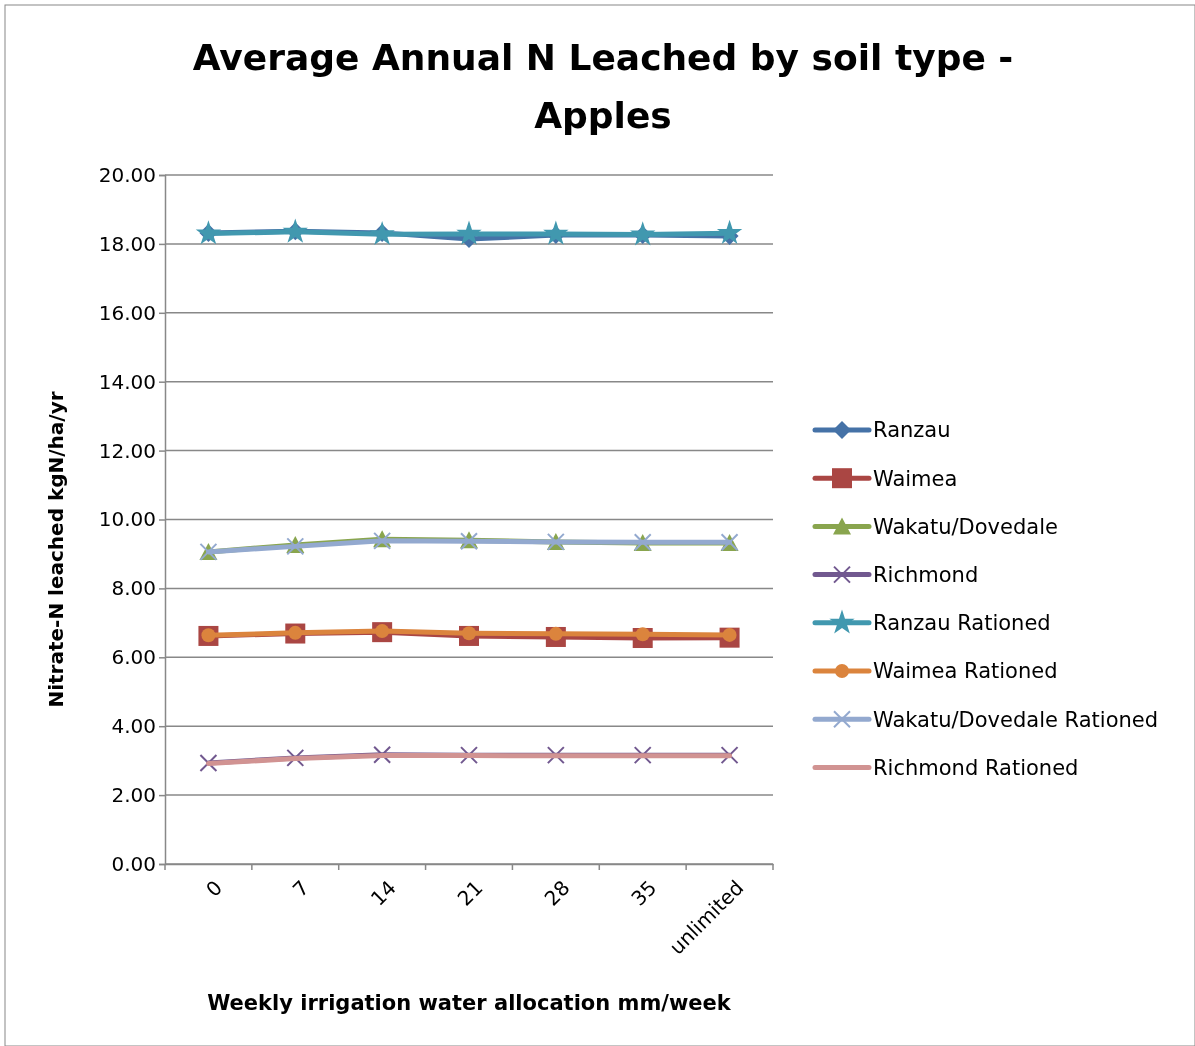 The image size is (1195, 1046). I want to click on y-tick-label: 8.00, so click(133, 588).